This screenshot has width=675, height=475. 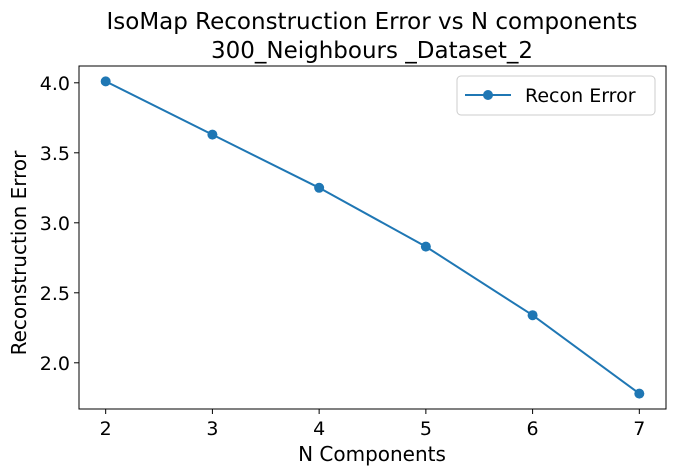 What do you see at coordinates (372, 454) in the screenshot?
I see `x-axis-label: N Components` at bounding box center [372, 454].